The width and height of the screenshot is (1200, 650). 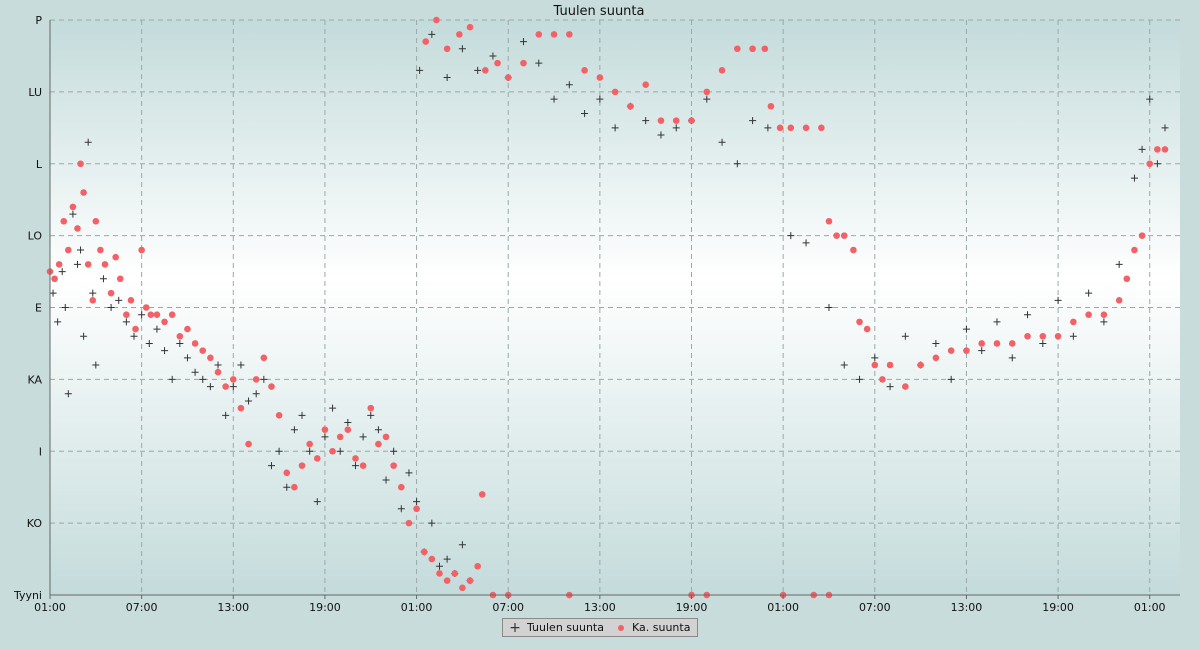 I want to click on y-tick-label: I, so click(x=40, y=451).